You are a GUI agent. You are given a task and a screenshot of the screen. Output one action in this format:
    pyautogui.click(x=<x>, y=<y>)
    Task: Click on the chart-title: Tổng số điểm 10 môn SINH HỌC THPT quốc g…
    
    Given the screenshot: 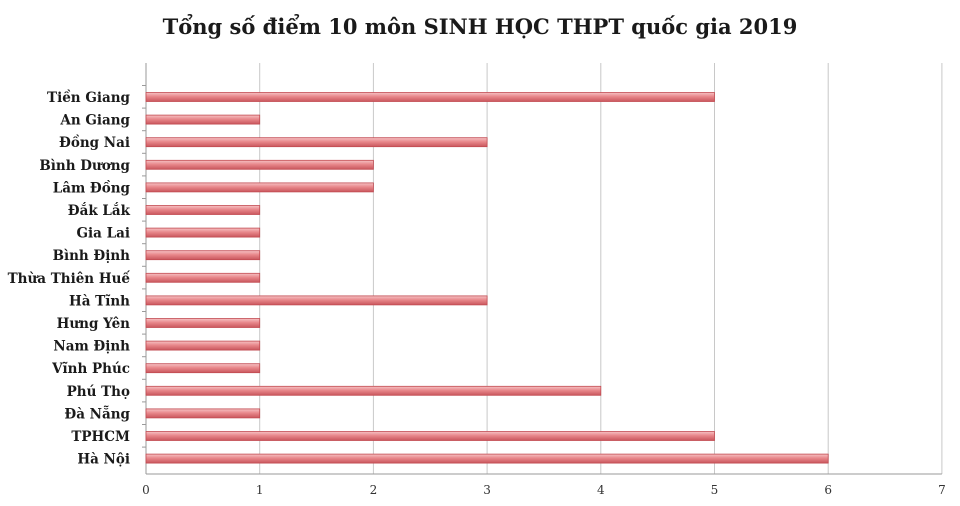 What is the action you would take?
    pyautogui.click(x=480, y=26)
    